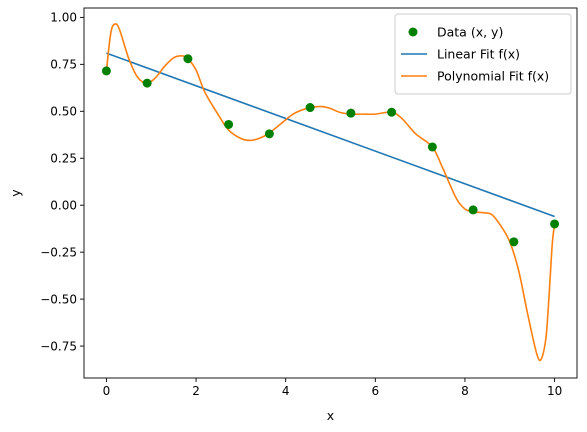 This screenshot has width=587, height=432. I want to click on y-tick-label: 0.25, so click(63, 159).